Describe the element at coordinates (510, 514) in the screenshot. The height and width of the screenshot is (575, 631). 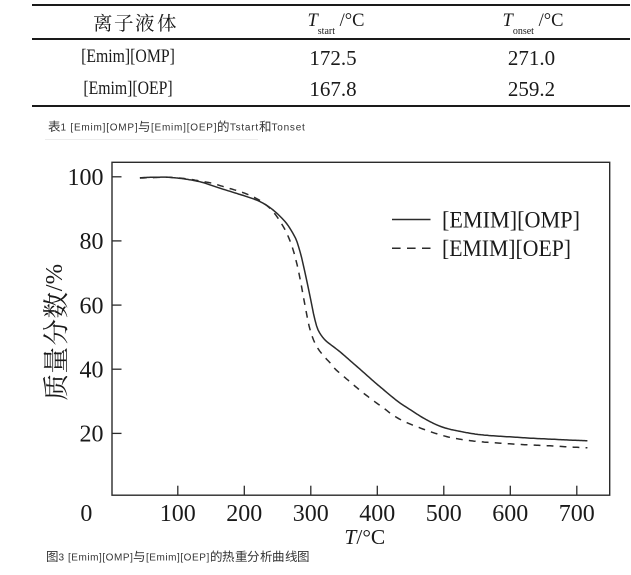
I see `svg-text: 600` at that location.